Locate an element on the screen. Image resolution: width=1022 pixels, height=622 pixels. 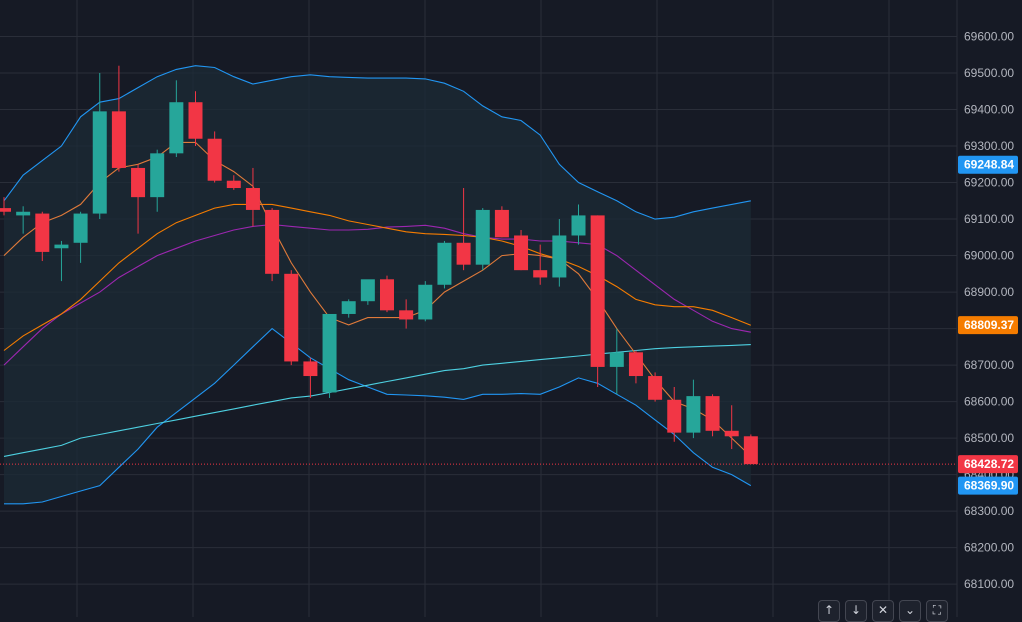
price-tick-label: 68100.00 is located at coordinates (989, 584).